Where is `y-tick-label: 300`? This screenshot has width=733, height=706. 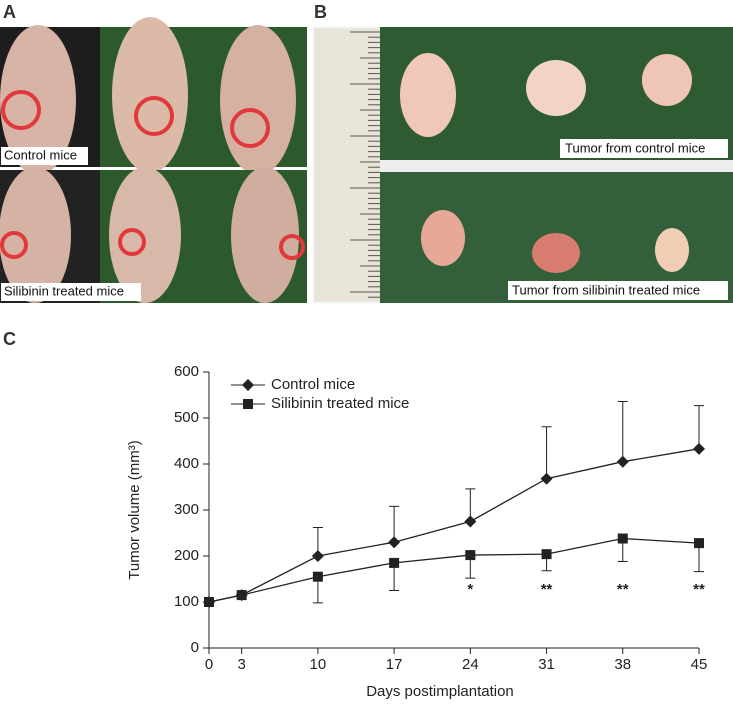
y-tick-label: 300 is located at coordinates (186, 509).